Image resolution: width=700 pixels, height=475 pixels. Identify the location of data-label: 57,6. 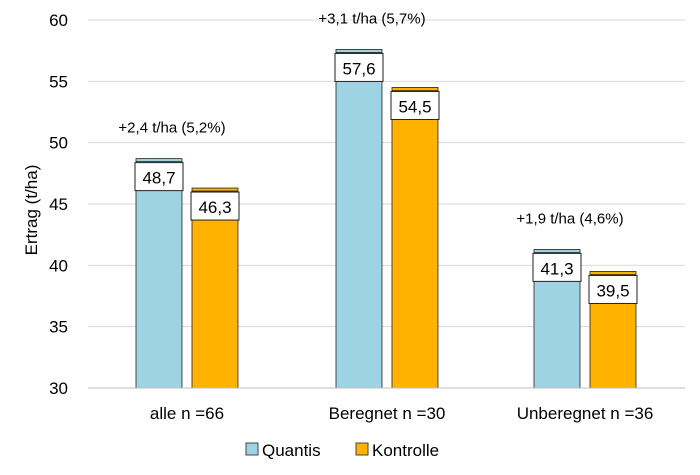
(358, 68).